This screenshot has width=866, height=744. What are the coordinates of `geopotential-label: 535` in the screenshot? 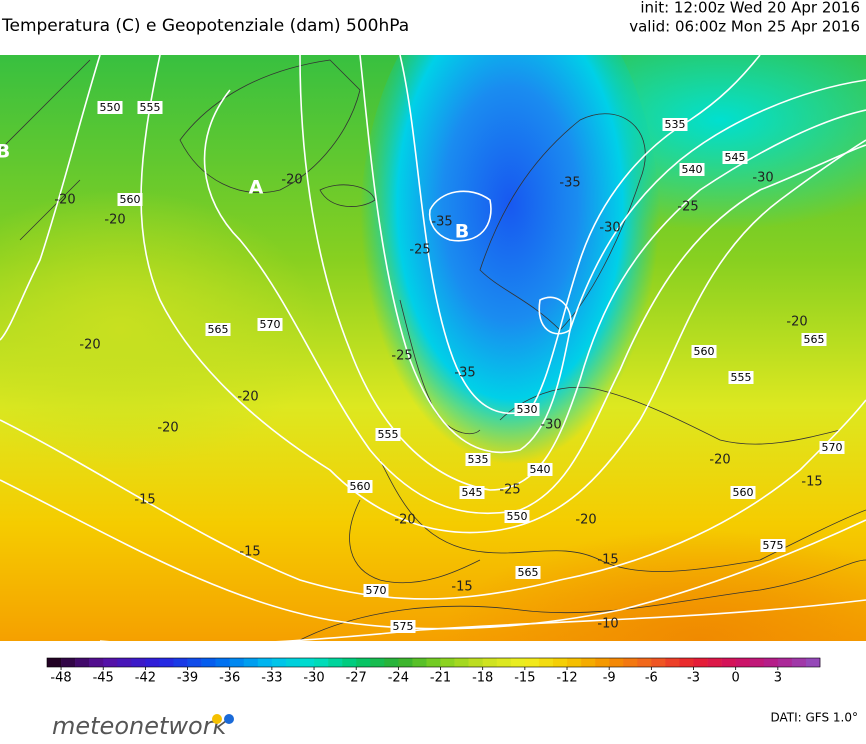 It's located at (478, 459).